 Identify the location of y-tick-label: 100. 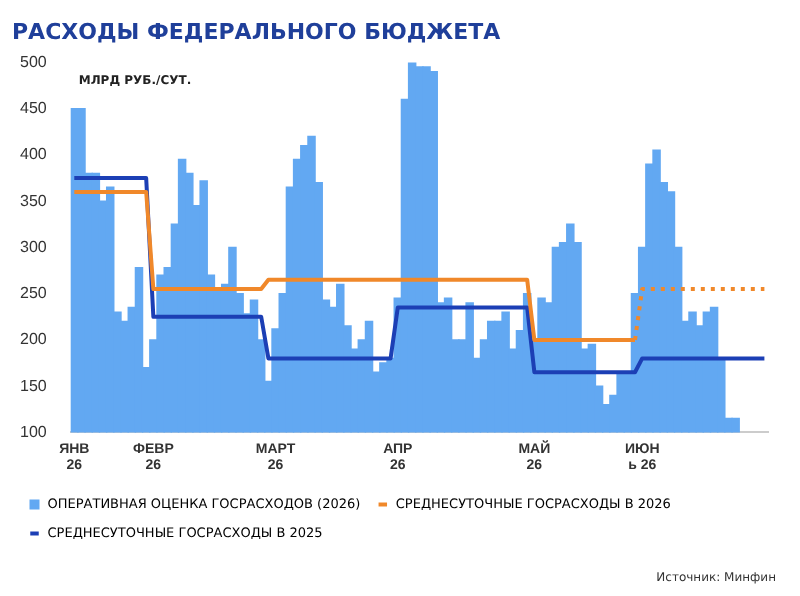
(33, 431).